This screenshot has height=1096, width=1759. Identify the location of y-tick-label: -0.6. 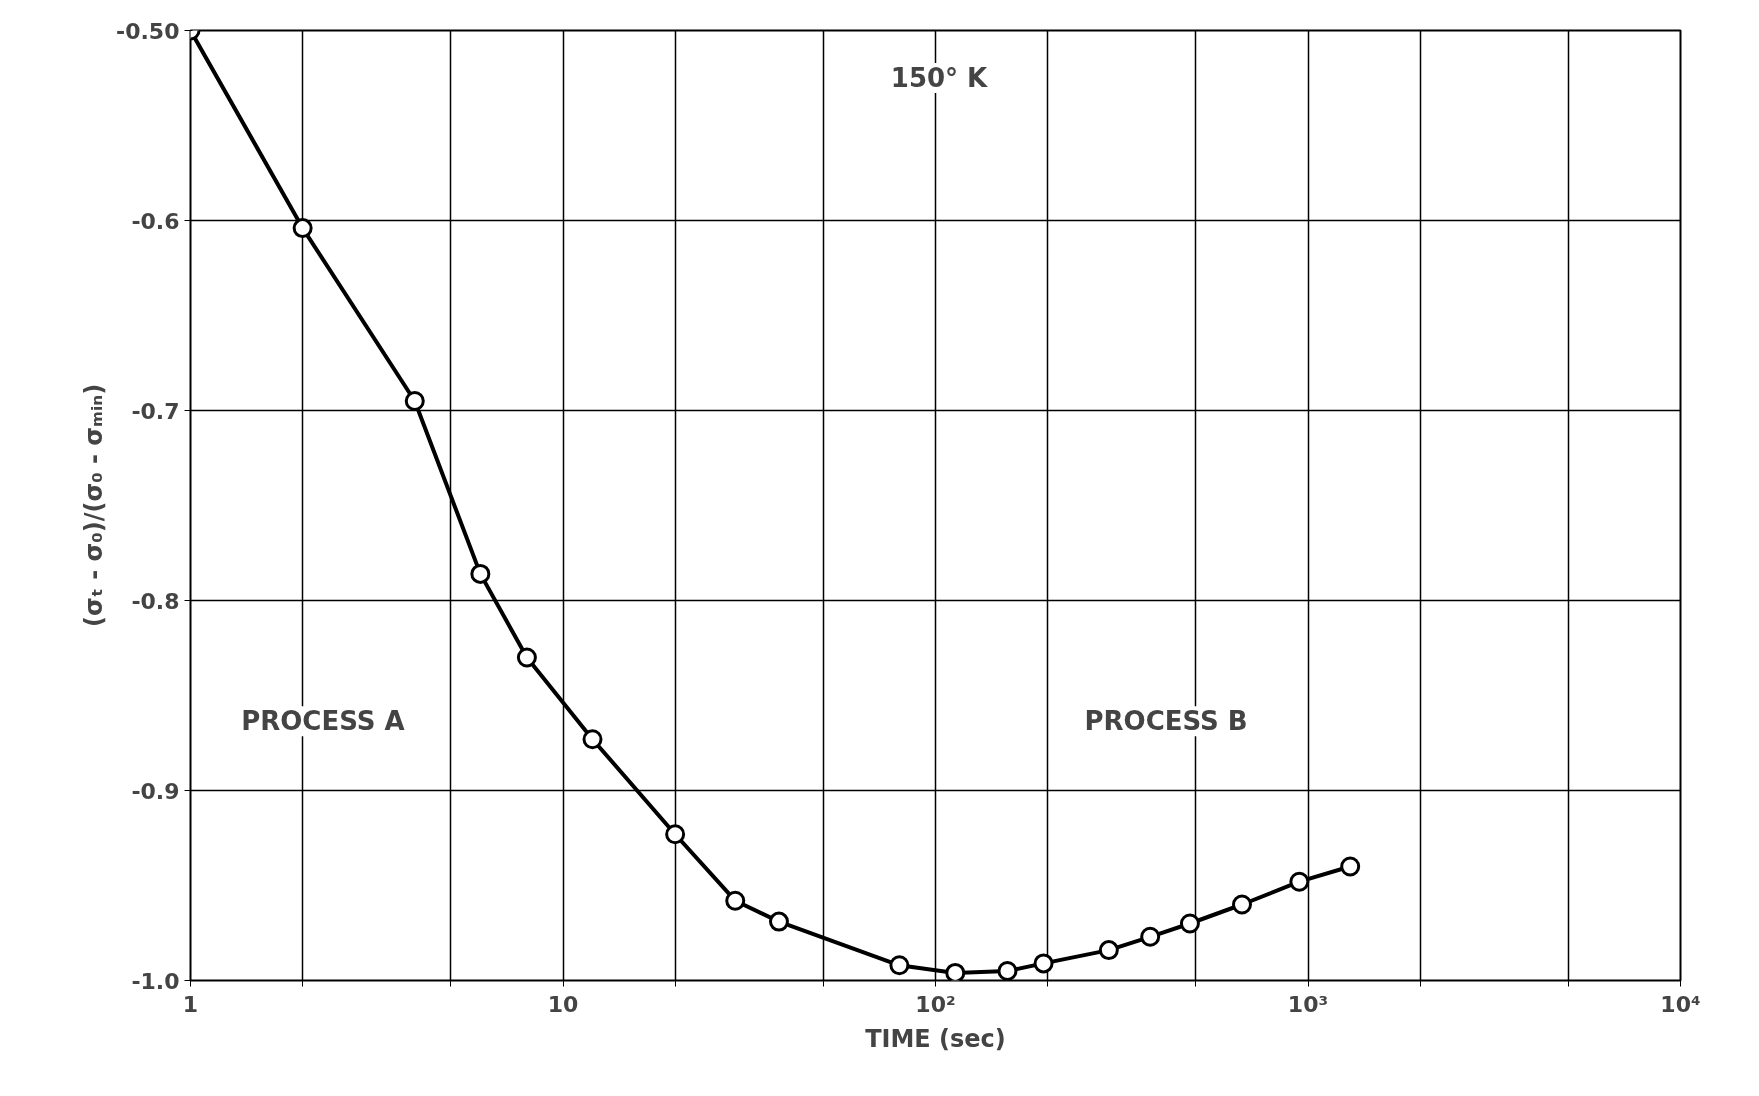
(155, 221).